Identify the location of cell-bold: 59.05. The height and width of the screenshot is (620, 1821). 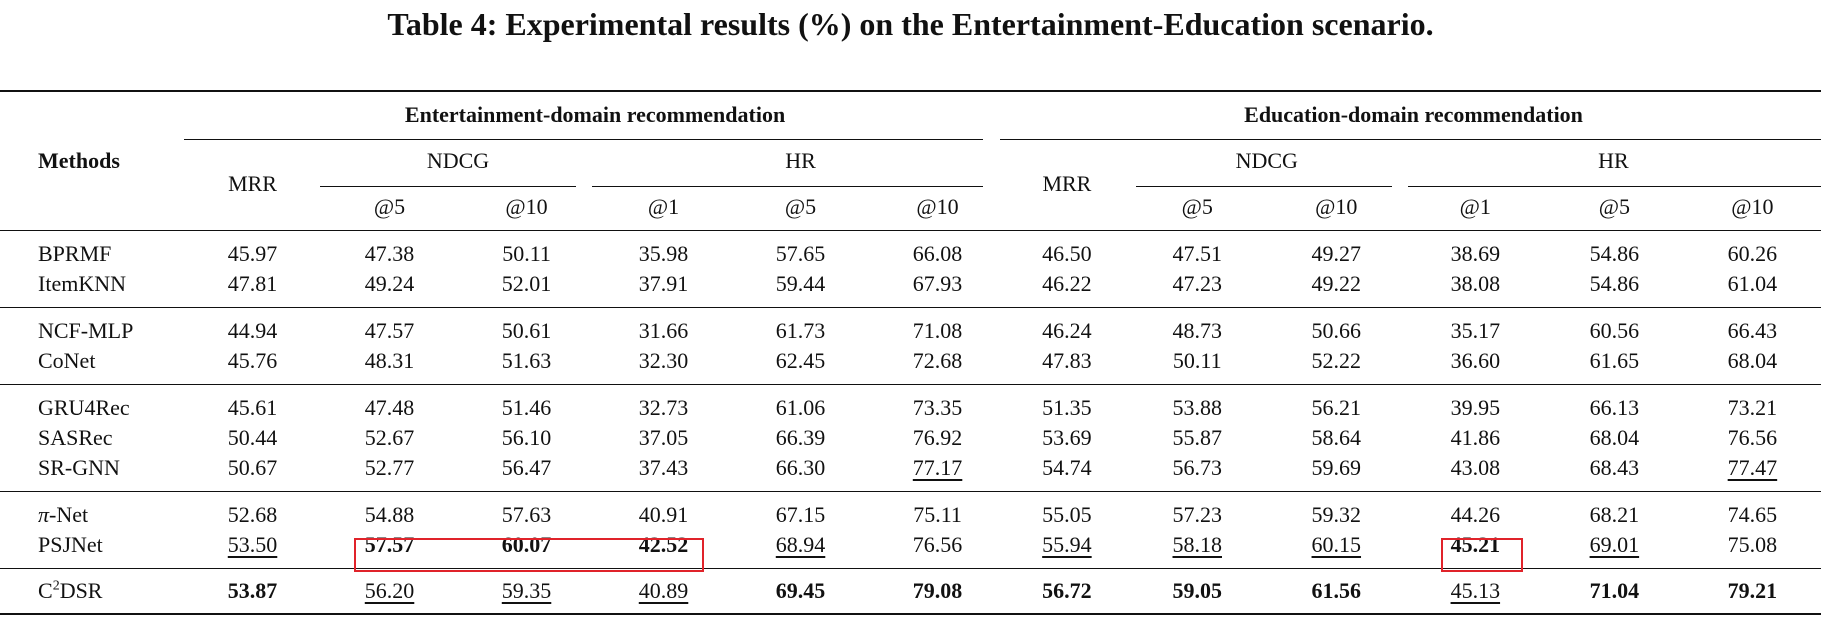
(1197, 591).